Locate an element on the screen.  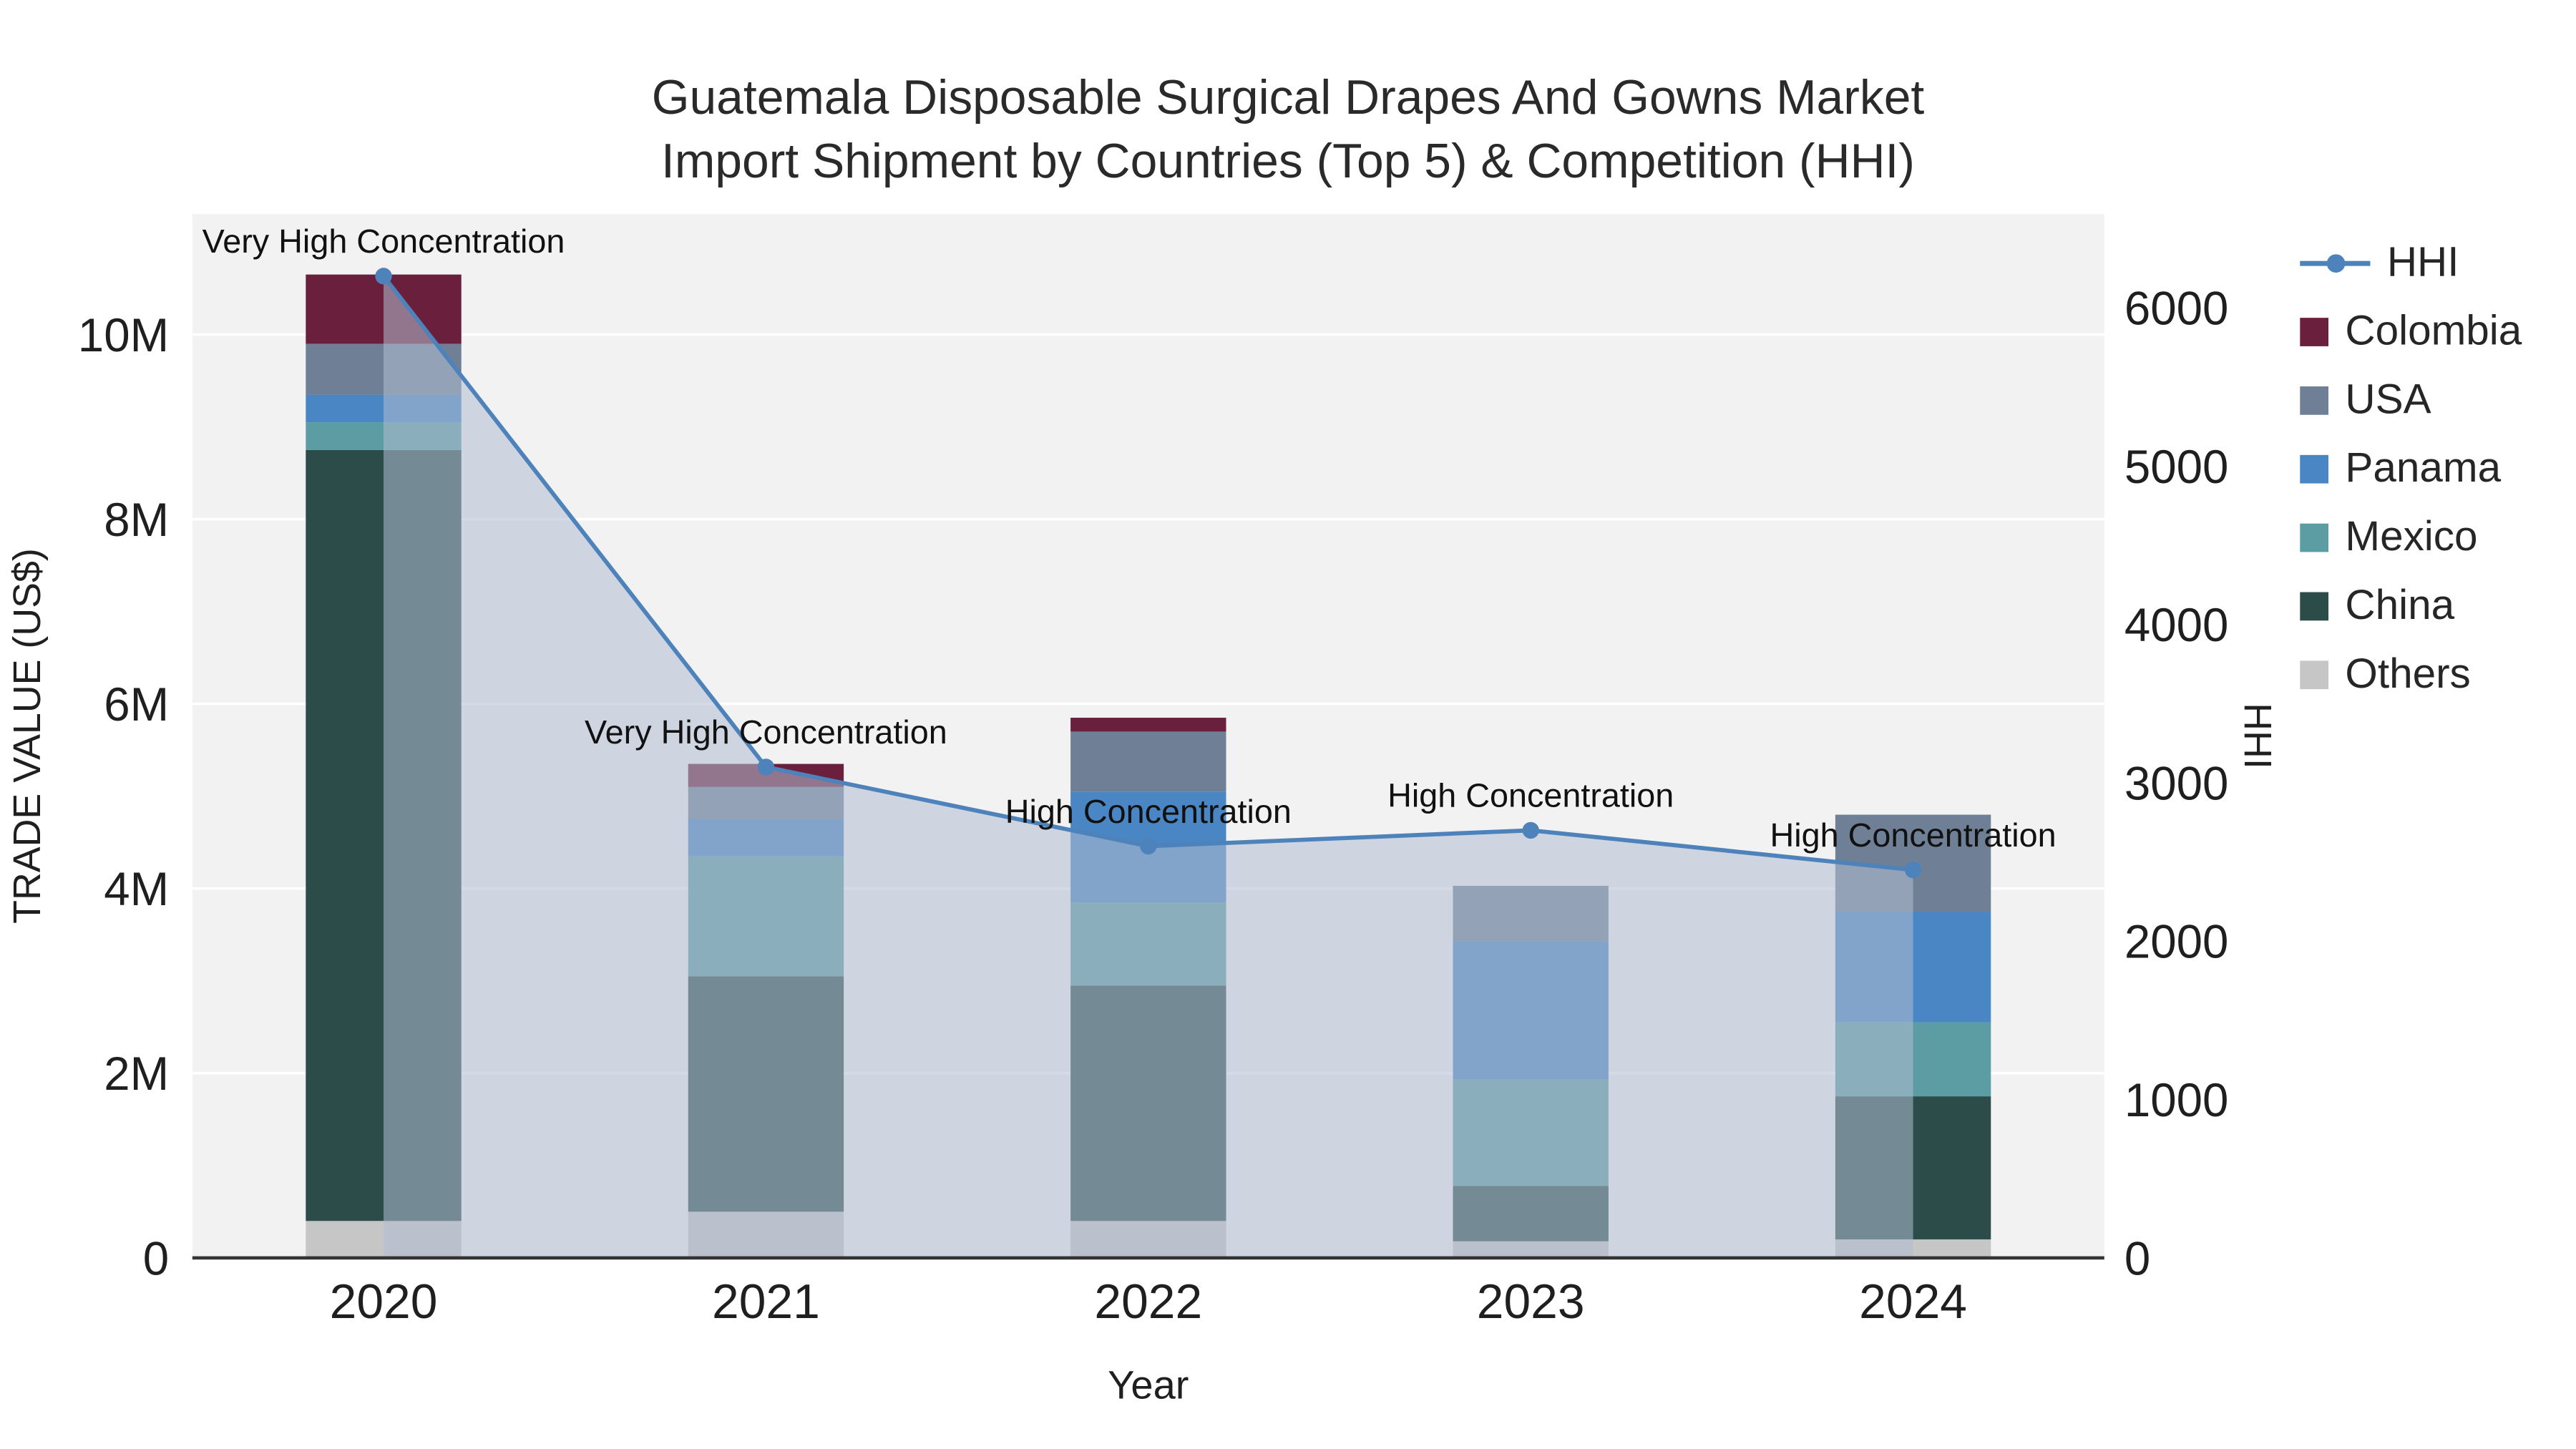
hhi-marker-2023 is located at coordinates (1530, 830).